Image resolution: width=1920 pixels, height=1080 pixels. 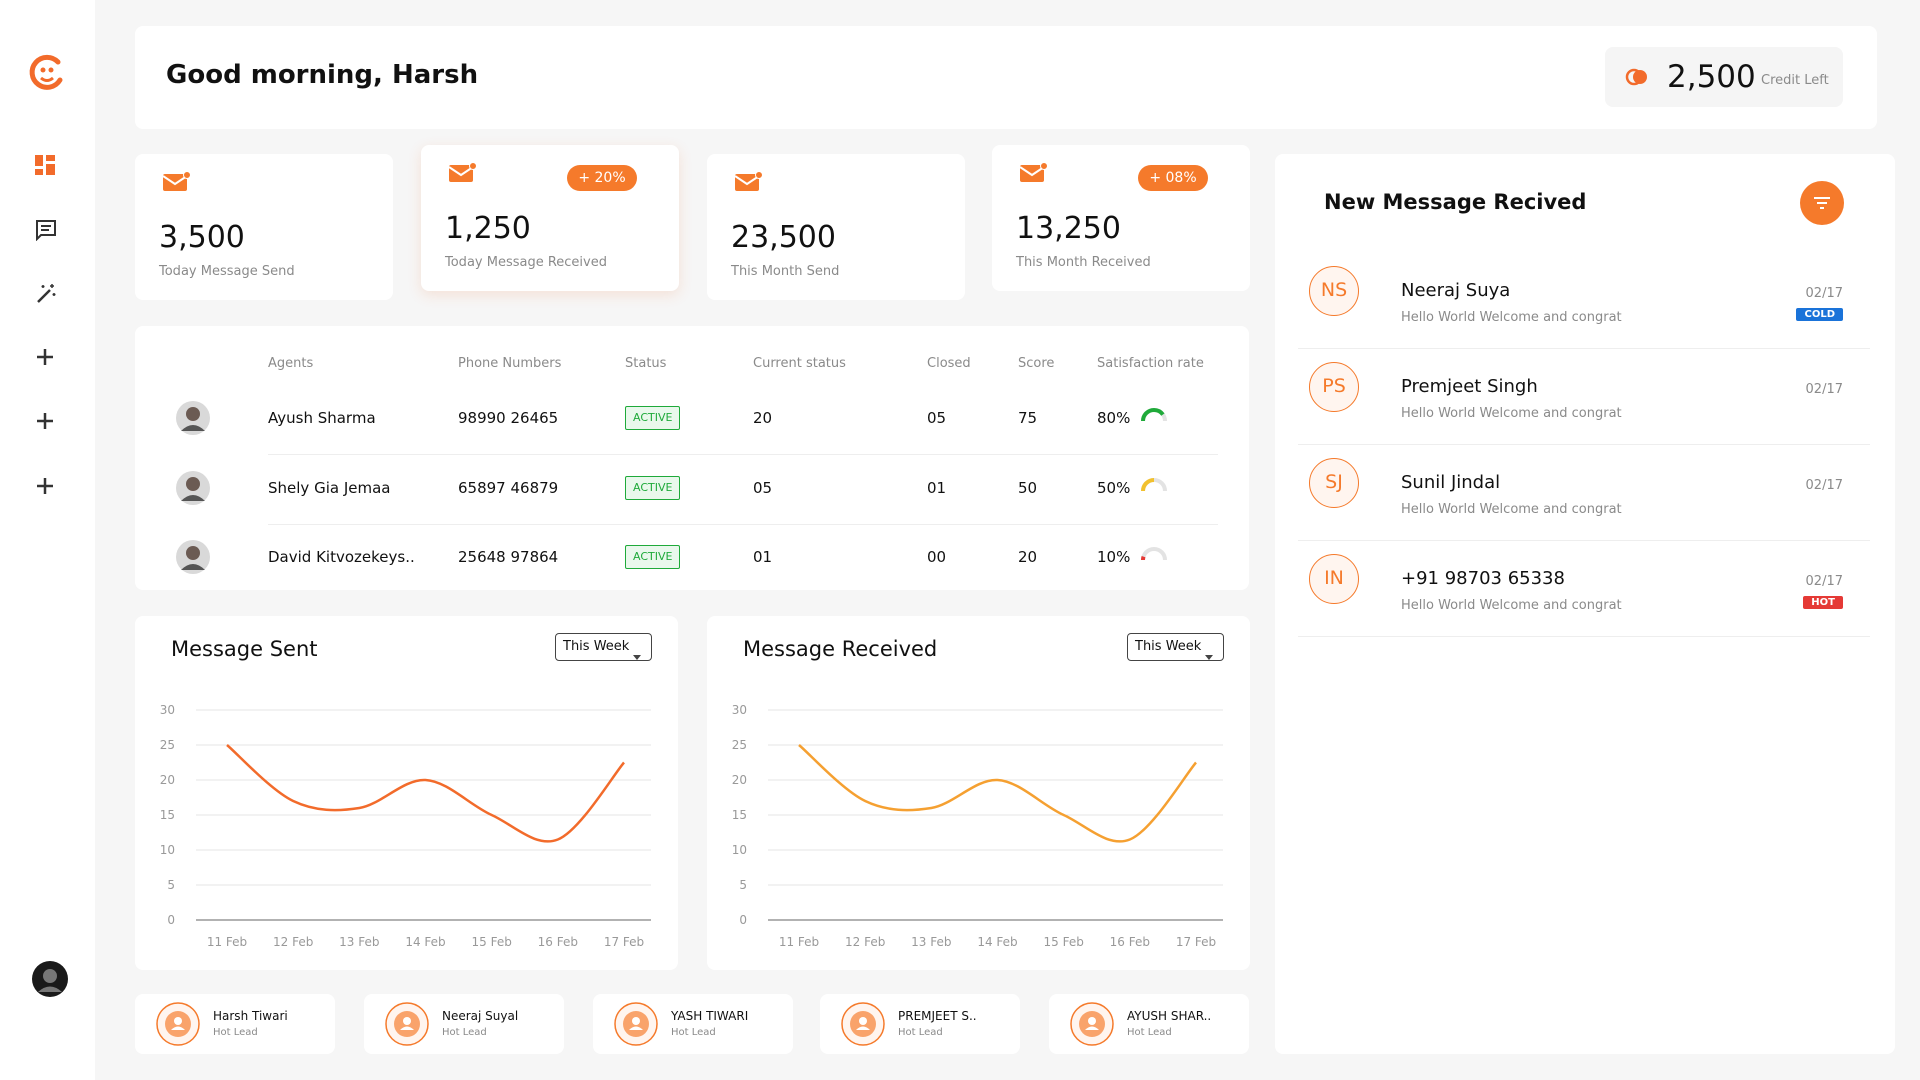 I want to click on panel-title: New Message Recived, so click(x=1455, y=202).